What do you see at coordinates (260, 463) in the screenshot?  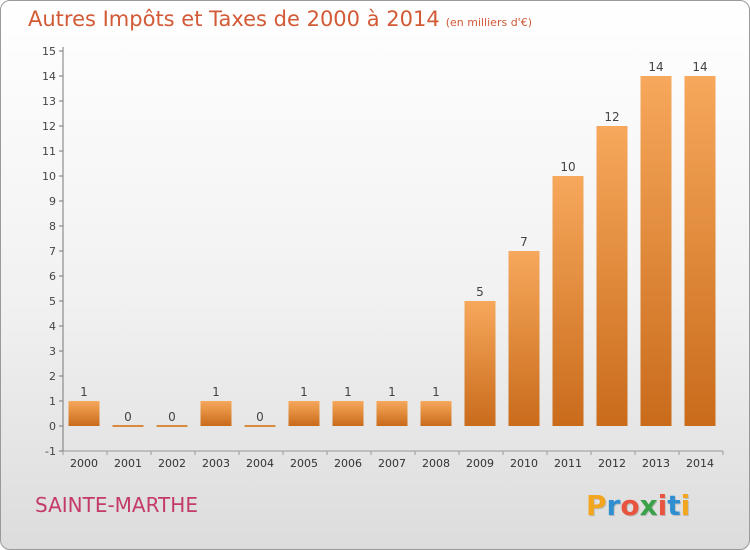 I see `x-tick-label: 2004` at bounding box center [260, 463].